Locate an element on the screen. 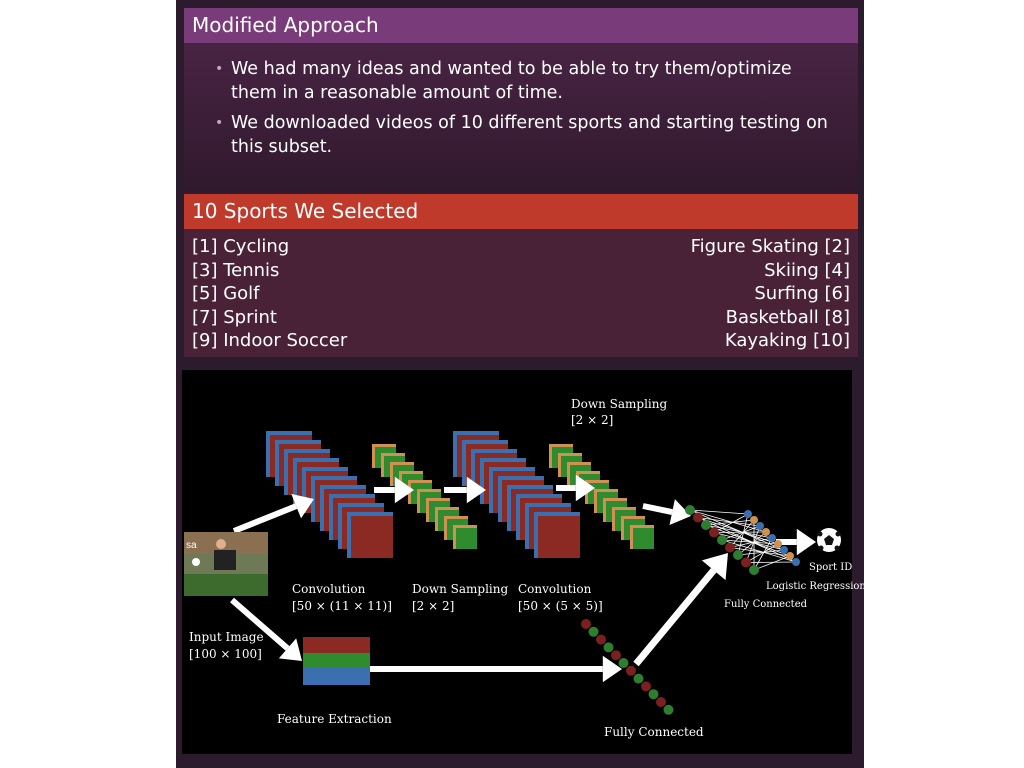 This screenshot has width=1024, height=768. label-feature-extraction: Feature Extraction is located at coordinates (334, 719).